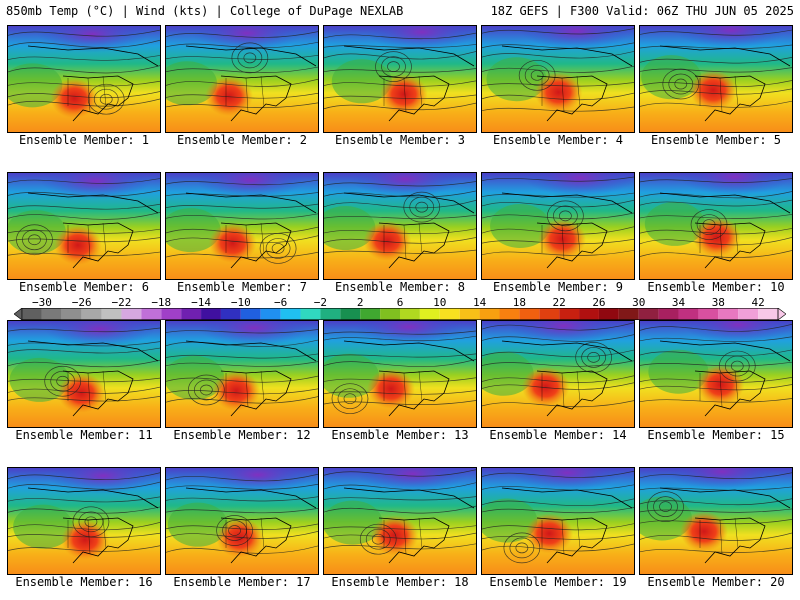 The image size is (800, 600). What do you see at coordinates (758, 302) in the screenshot?
I see `colorbar-tick-label: 42` at bounding box center [758, 302].